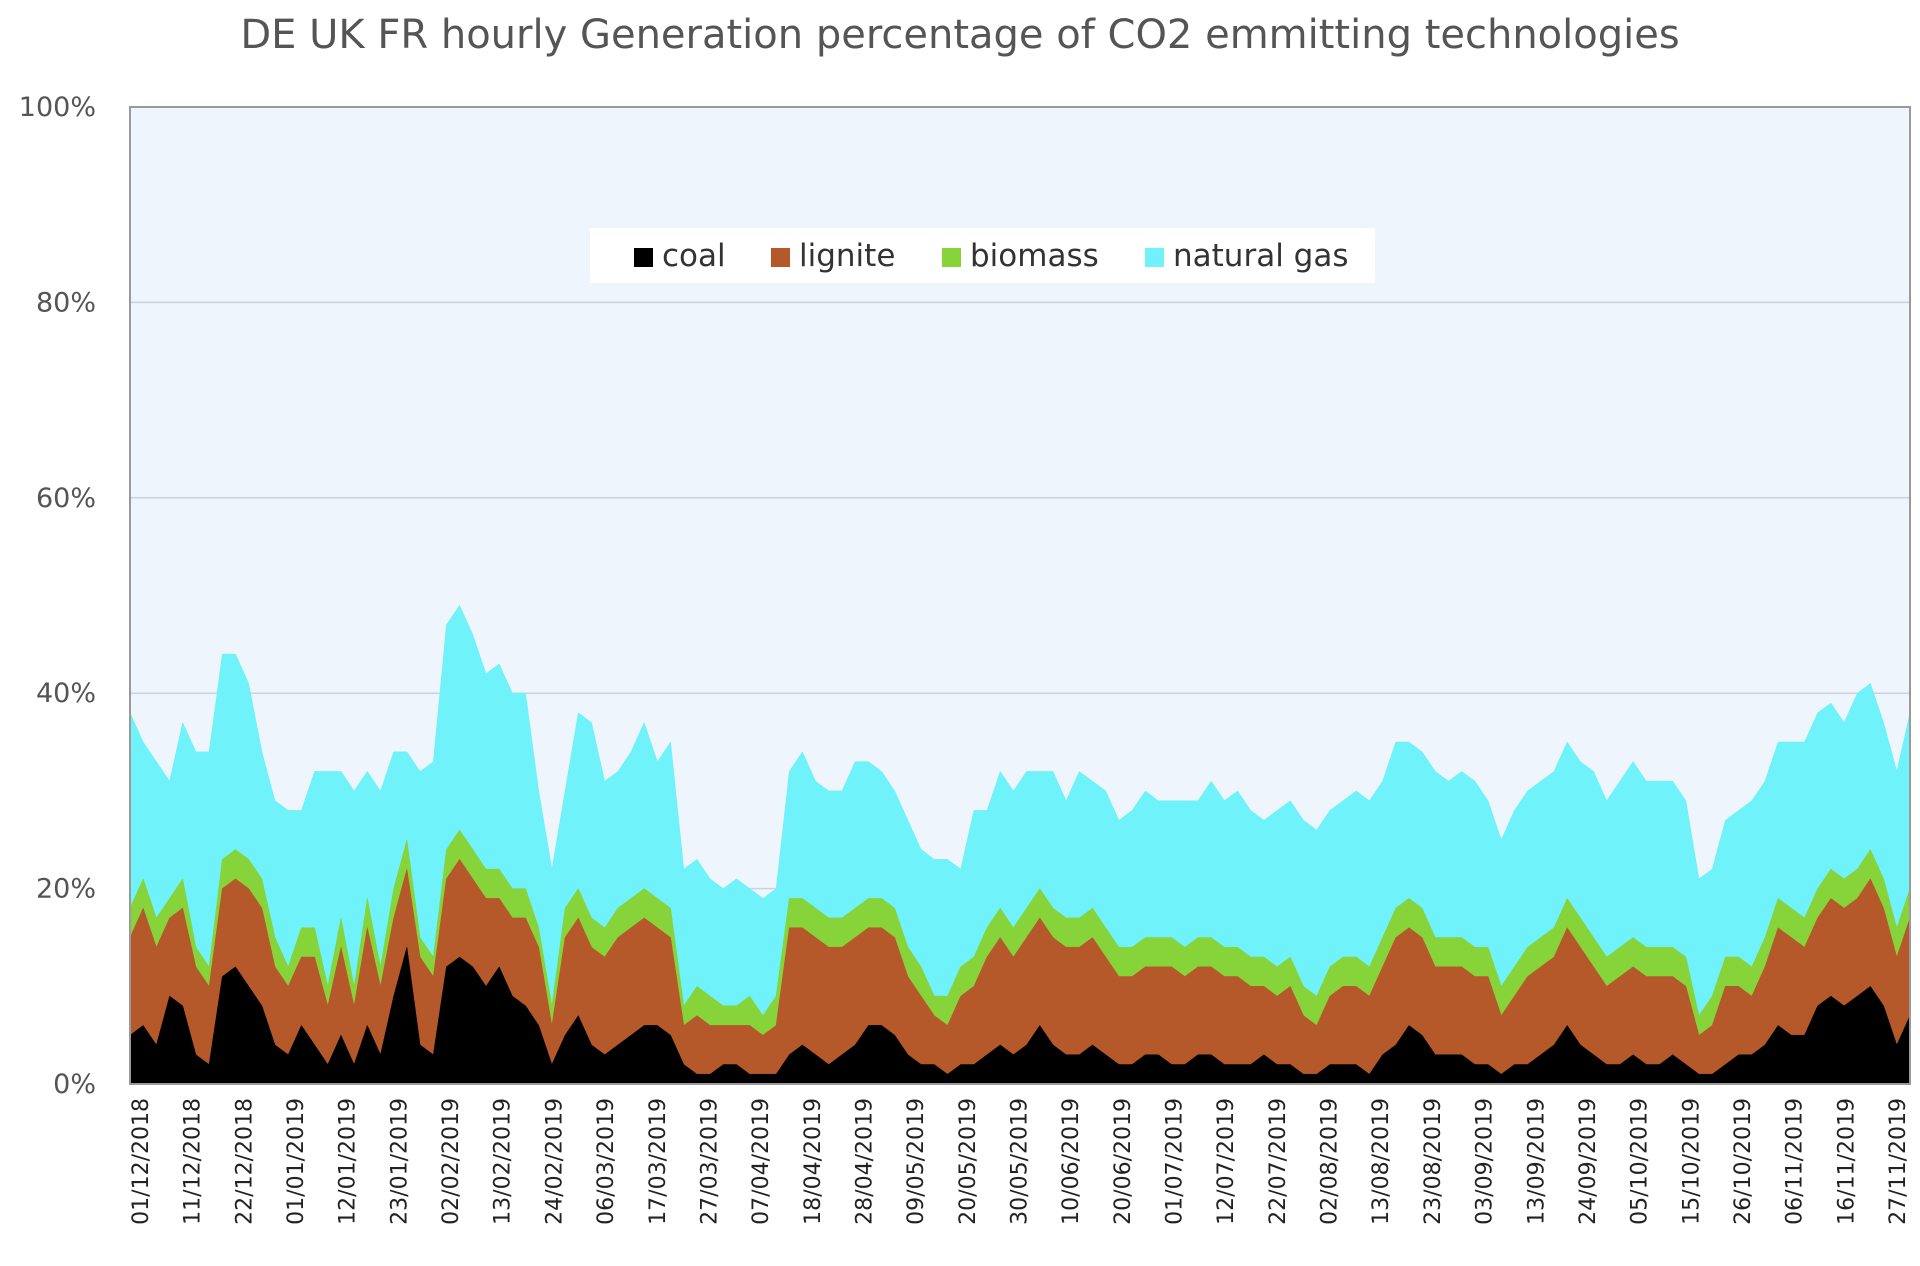  What do you see at coordinates (1330, 1161) in the screenshot?
I see `x-tick-label: 02/08/2019` at bounding box center [1330, 1161].